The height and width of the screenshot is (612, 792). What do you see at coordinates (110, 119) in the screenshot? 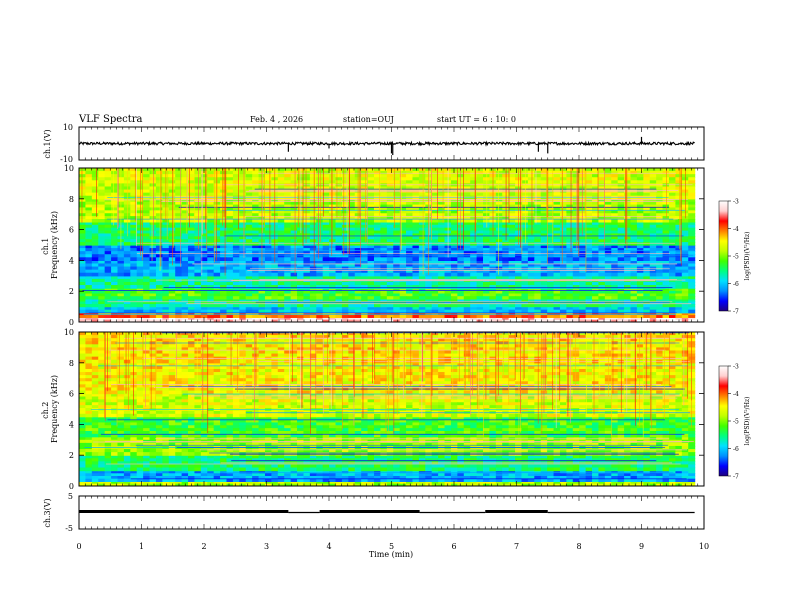
I see `figure-title: VLF Spectra` at bounding box center [110, 119].